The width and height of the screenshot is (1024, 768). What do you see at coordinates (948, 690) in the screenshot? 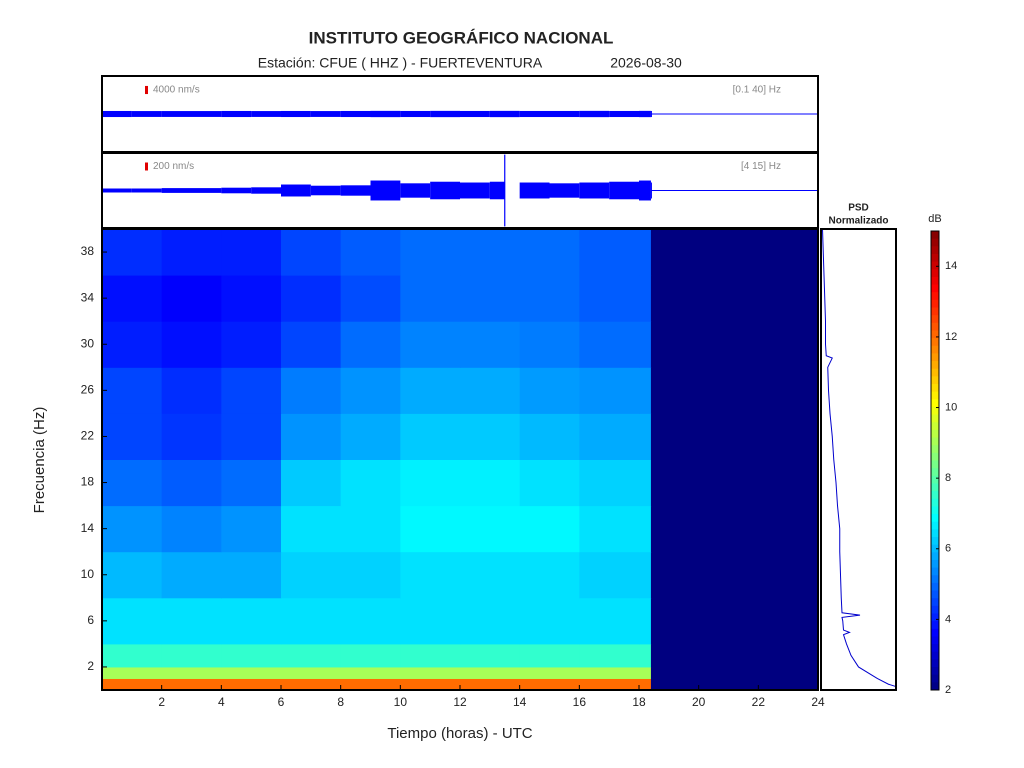
I see `colorbar-tick-label: 2` at bounding box center [948, 690].